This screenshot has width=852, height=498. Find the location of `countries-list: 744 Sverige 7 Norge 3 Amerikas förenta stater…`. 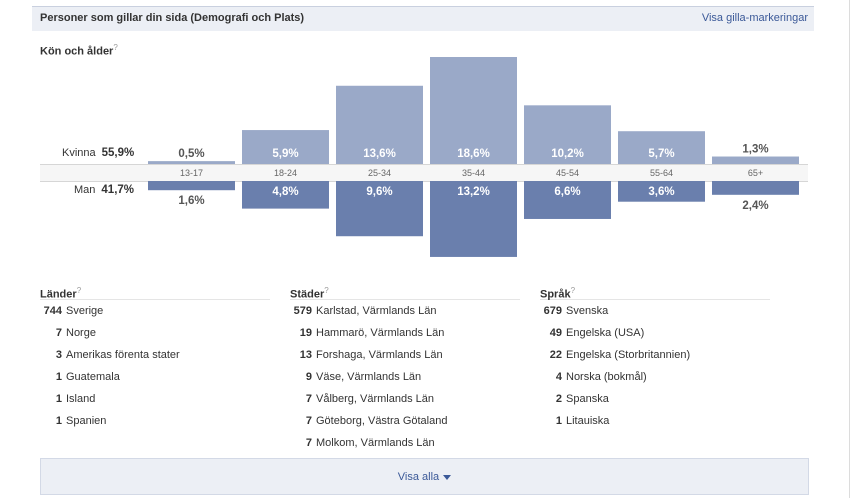

countries-list: 744 Sverige 7 Norge 3 Amerikas förenta stater… is located at coordinates (155, 371).